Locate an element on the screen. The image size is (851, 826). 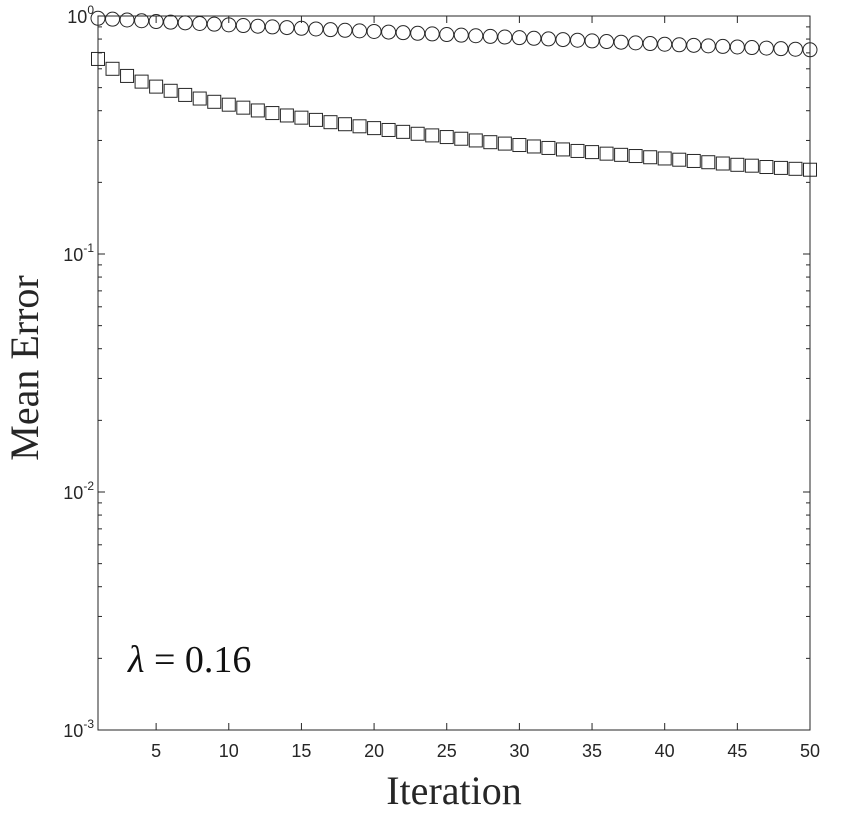
x-tick-label: 15 is located at coordinates (301, 751).